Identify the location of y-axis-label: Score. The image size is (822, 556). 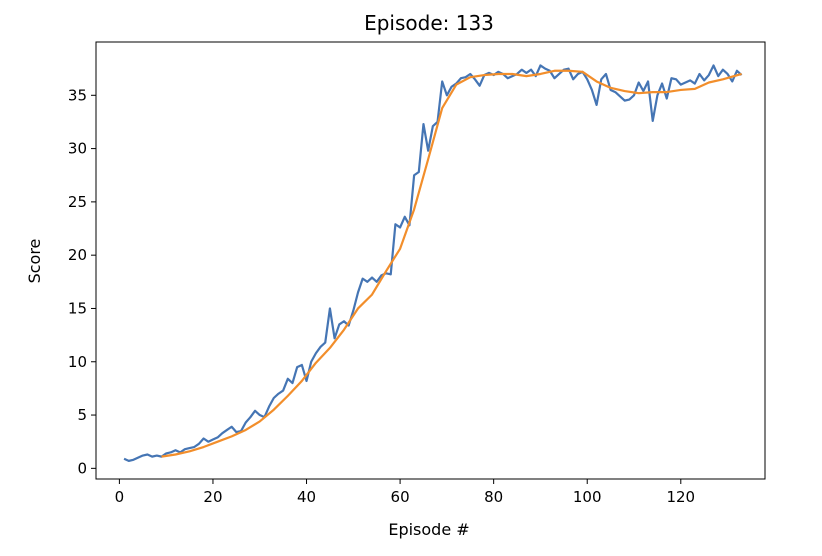
(34, 261).